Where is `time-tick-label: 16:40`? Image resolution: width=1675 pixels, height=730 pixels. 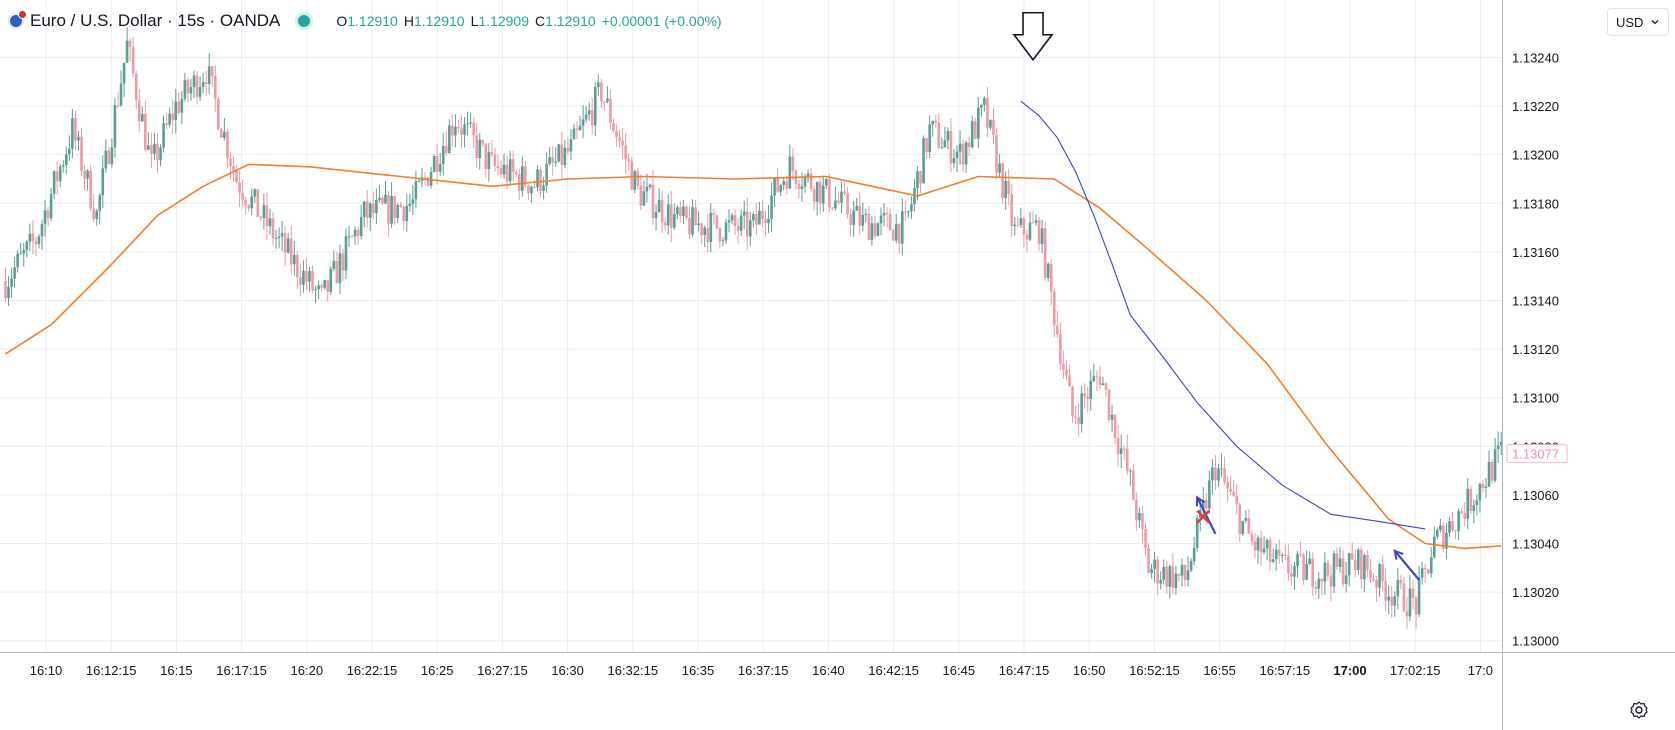
time-tick-label: 16:40 is located at coordinates (828, 670).